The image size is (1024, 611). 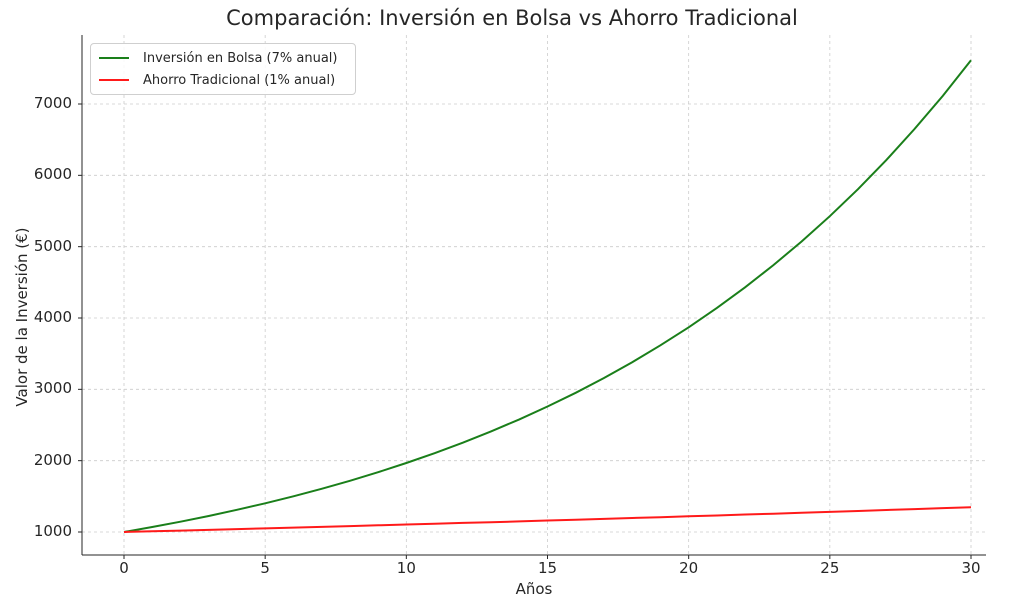 What do you see at coordinates (240, 58) in the screenshot?
I see `legend-label: Inversión en Bolsa (7% anual)` at bounding box center [240, 58].